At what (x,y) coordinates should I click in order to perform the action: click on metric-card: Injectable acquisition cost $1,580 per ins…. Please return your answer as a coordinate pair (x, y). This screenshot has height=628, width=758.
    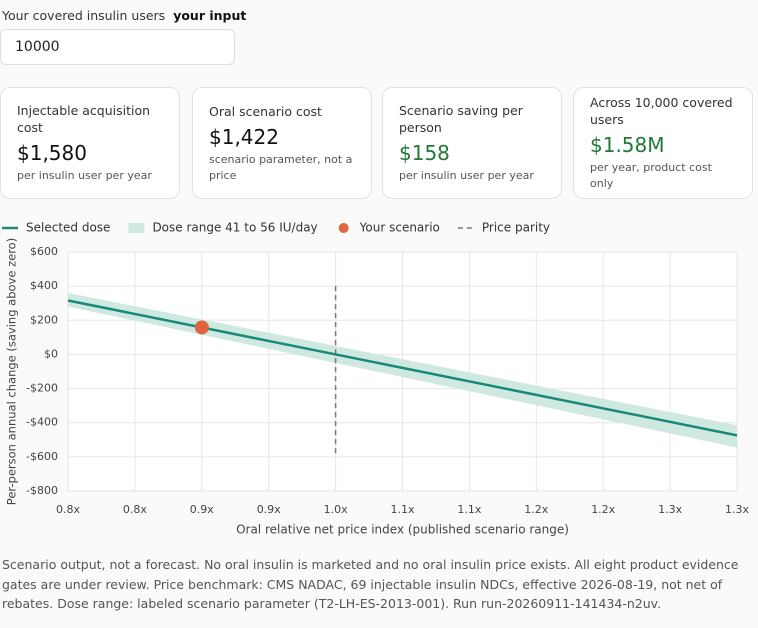
    Looking at the image, I should click on (90, 143).